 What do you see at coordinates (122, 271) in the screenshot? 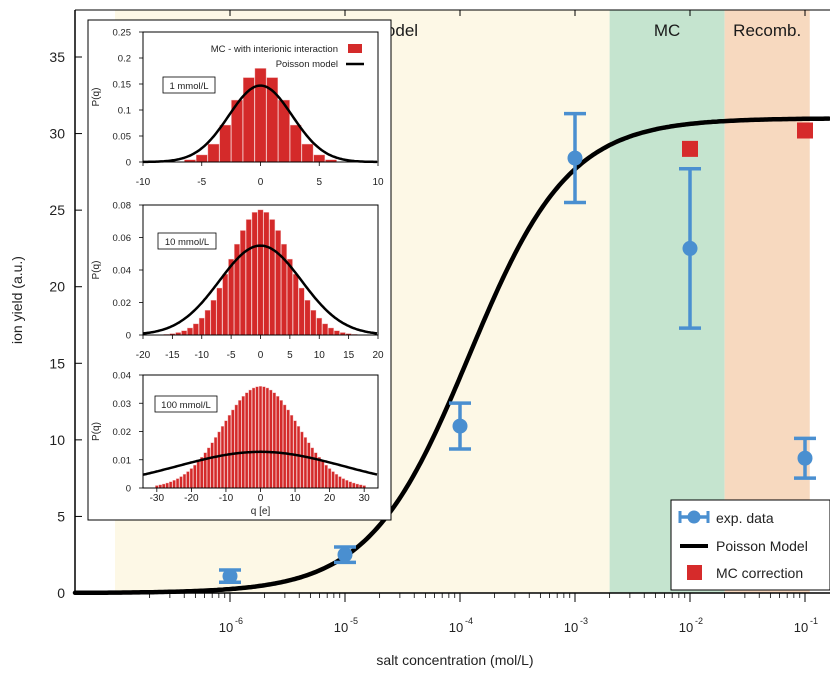
I see `inset-y-tick-label: 0.04` at bounding box center [122, 271].